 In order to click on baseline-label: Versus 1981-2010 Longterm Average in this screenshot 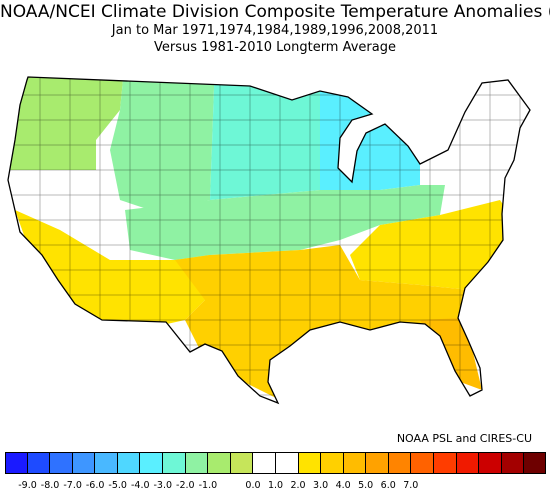, I will do `click(275, 47)`.